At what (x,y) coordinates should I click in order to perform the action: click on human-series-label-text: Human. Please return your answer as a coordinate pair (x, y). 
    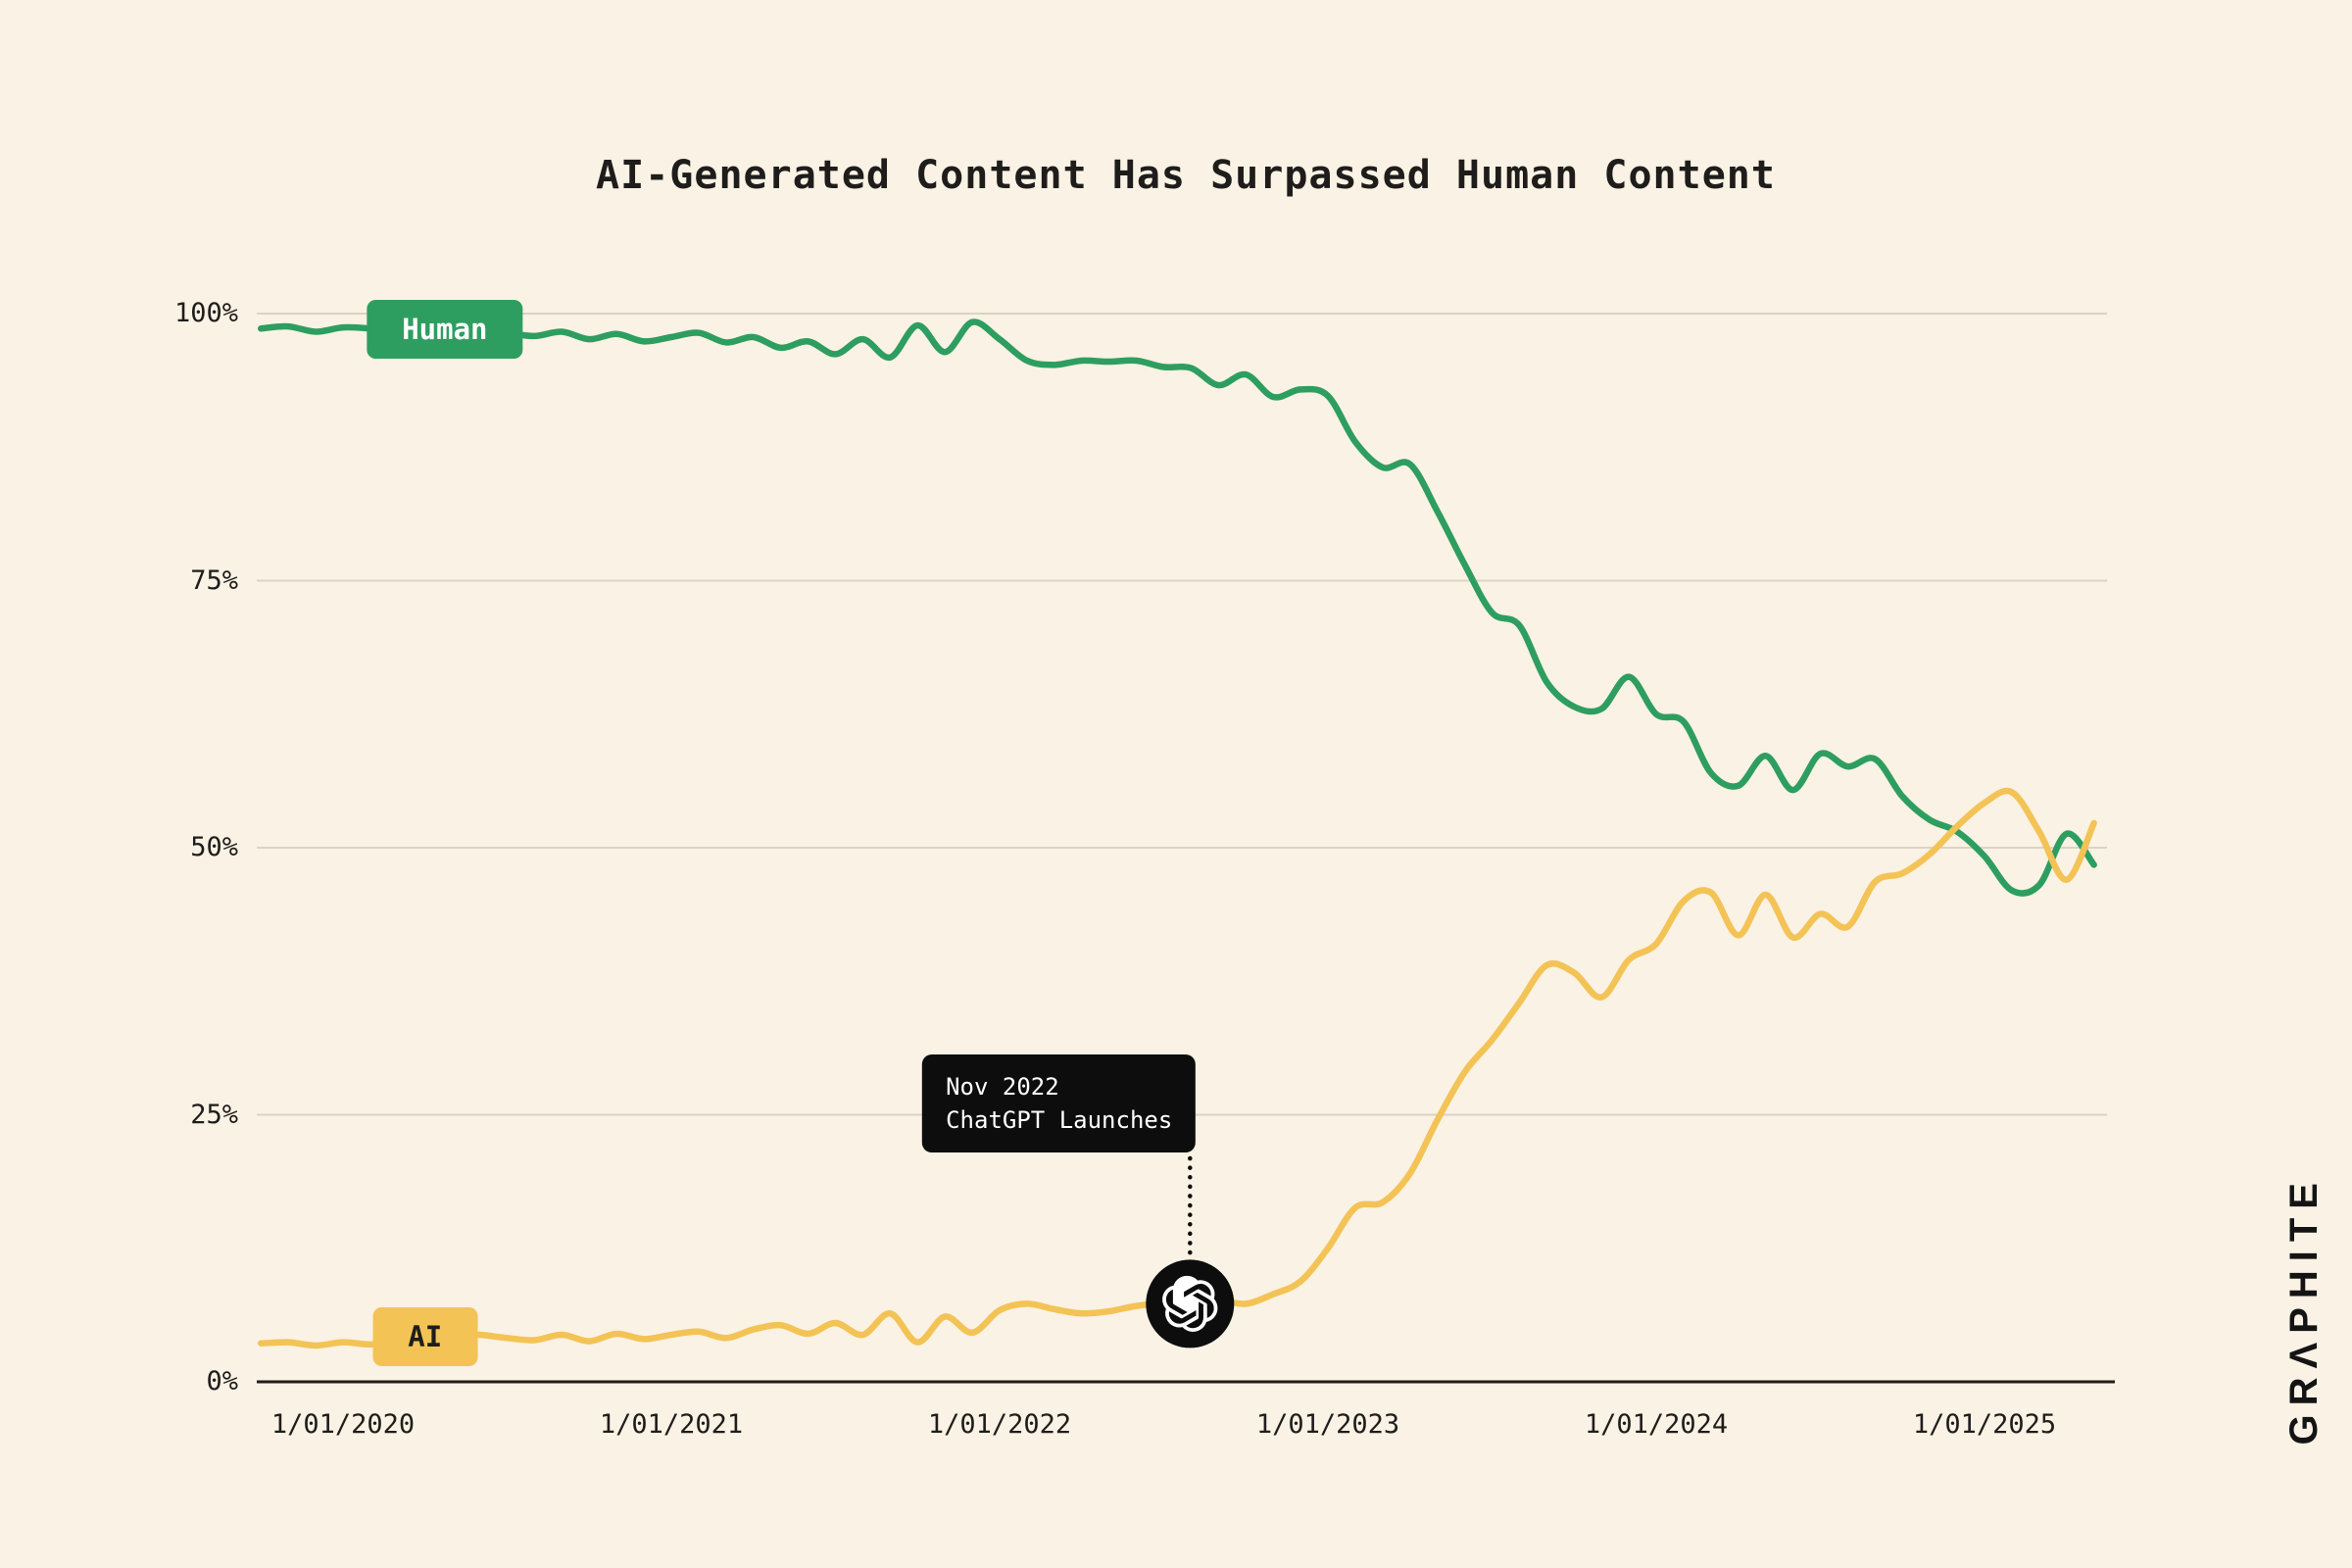
    Looking at the image, I should click on (445, 330).